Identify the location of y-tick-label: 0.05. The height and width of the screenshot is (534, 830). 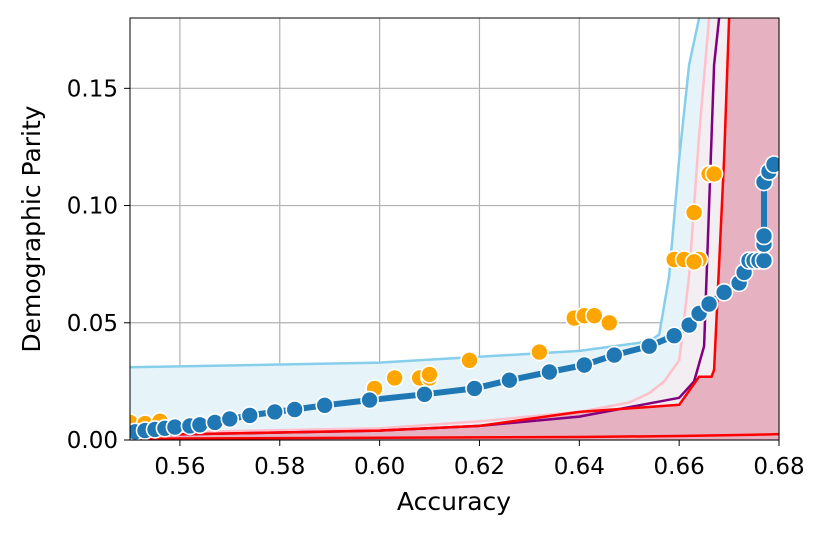
(92, 324).